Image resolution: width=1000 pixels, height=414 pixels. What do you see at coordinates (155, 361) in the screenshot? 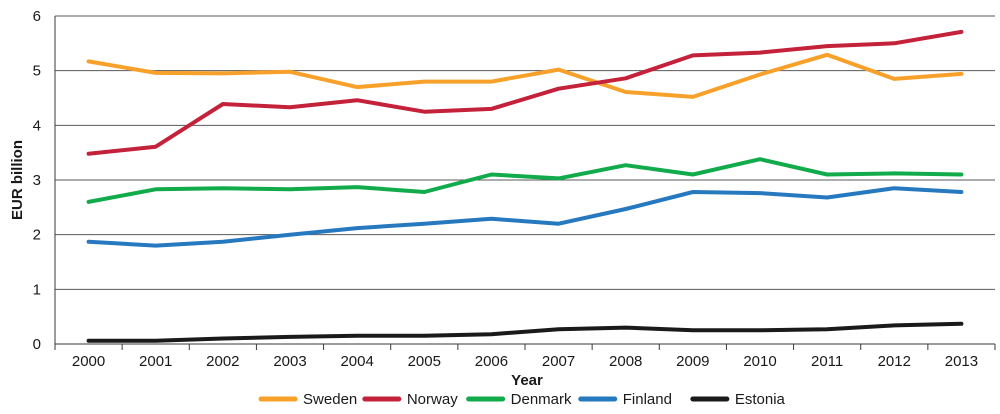
I see `x-tick-label-2001: 2001` at bounding box center [155, 361].